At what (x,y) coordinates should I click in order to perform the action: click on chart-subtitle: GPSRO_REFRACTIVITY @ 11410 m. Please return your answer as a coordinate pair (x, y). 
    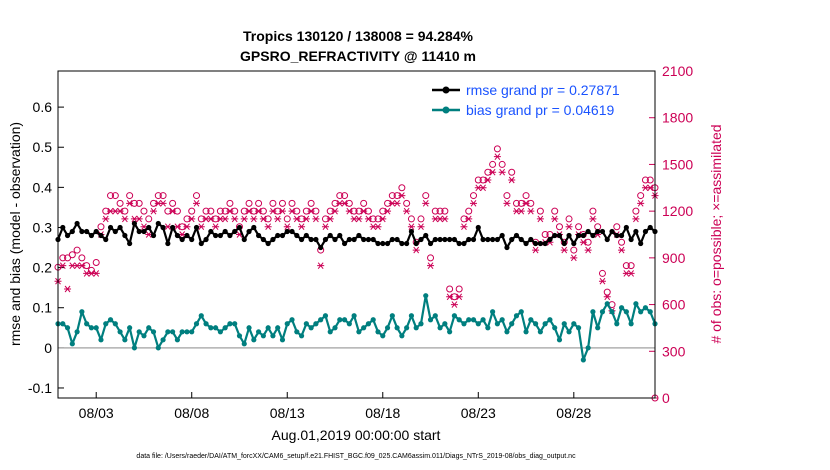
    Looking at the image, I should click on (358, 56).